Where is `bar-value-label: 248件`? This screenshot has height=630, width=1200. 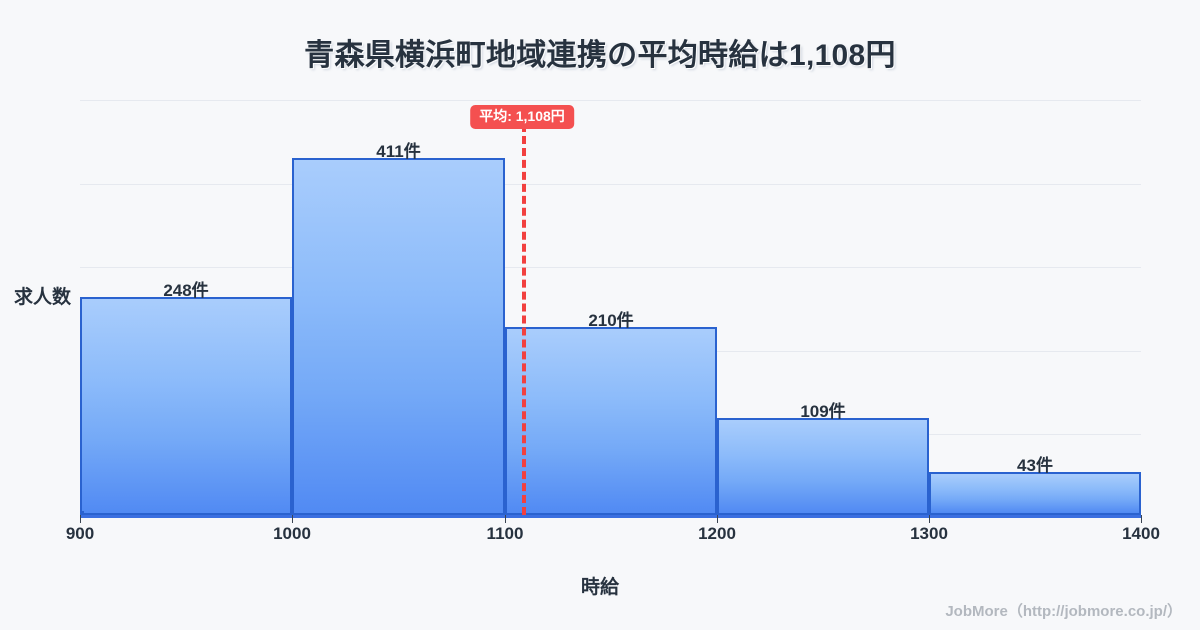 bar-value-label: 248件 is located at coordinates (186, 290).